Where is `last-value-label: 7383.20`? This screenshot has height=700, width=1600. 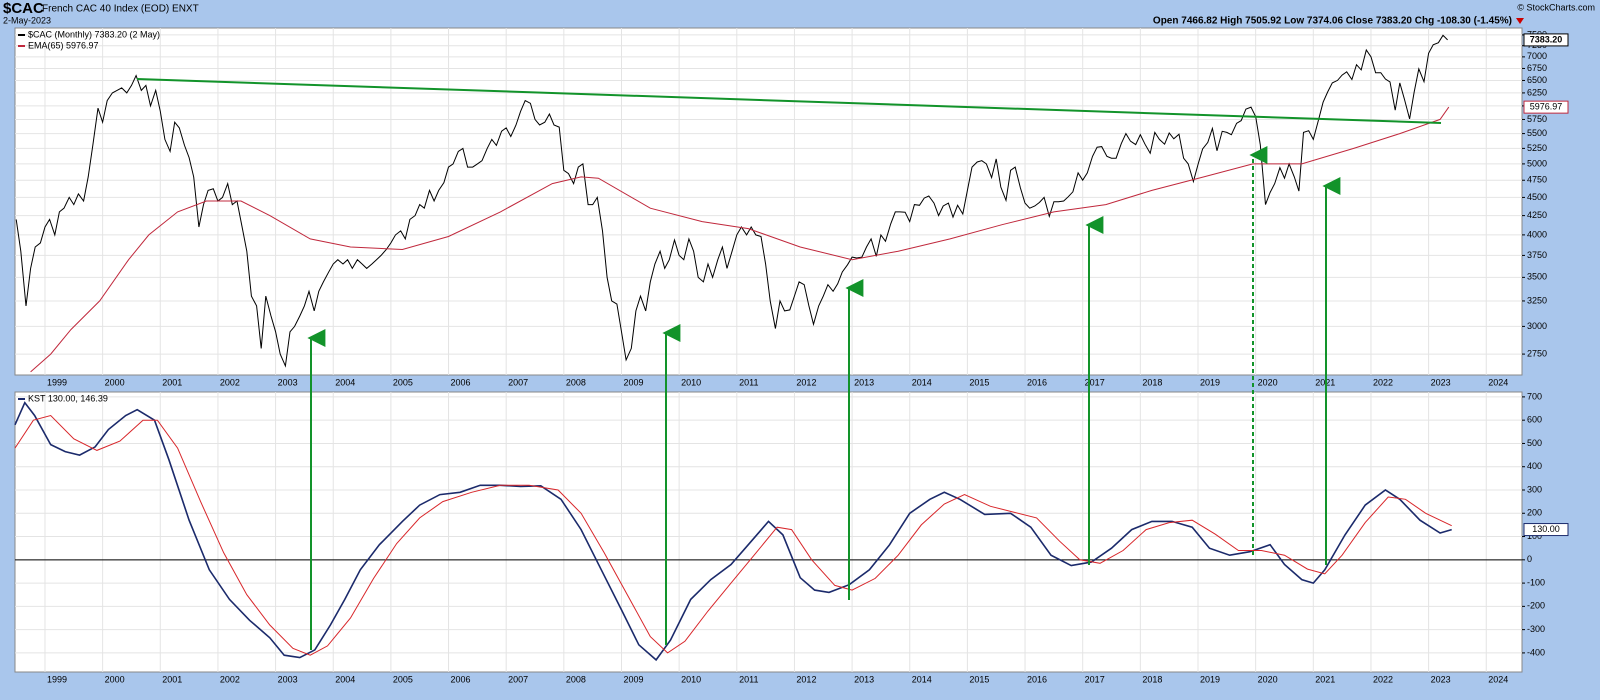 last-value-label: 7383.20 is located at coordinates (1546, 39).